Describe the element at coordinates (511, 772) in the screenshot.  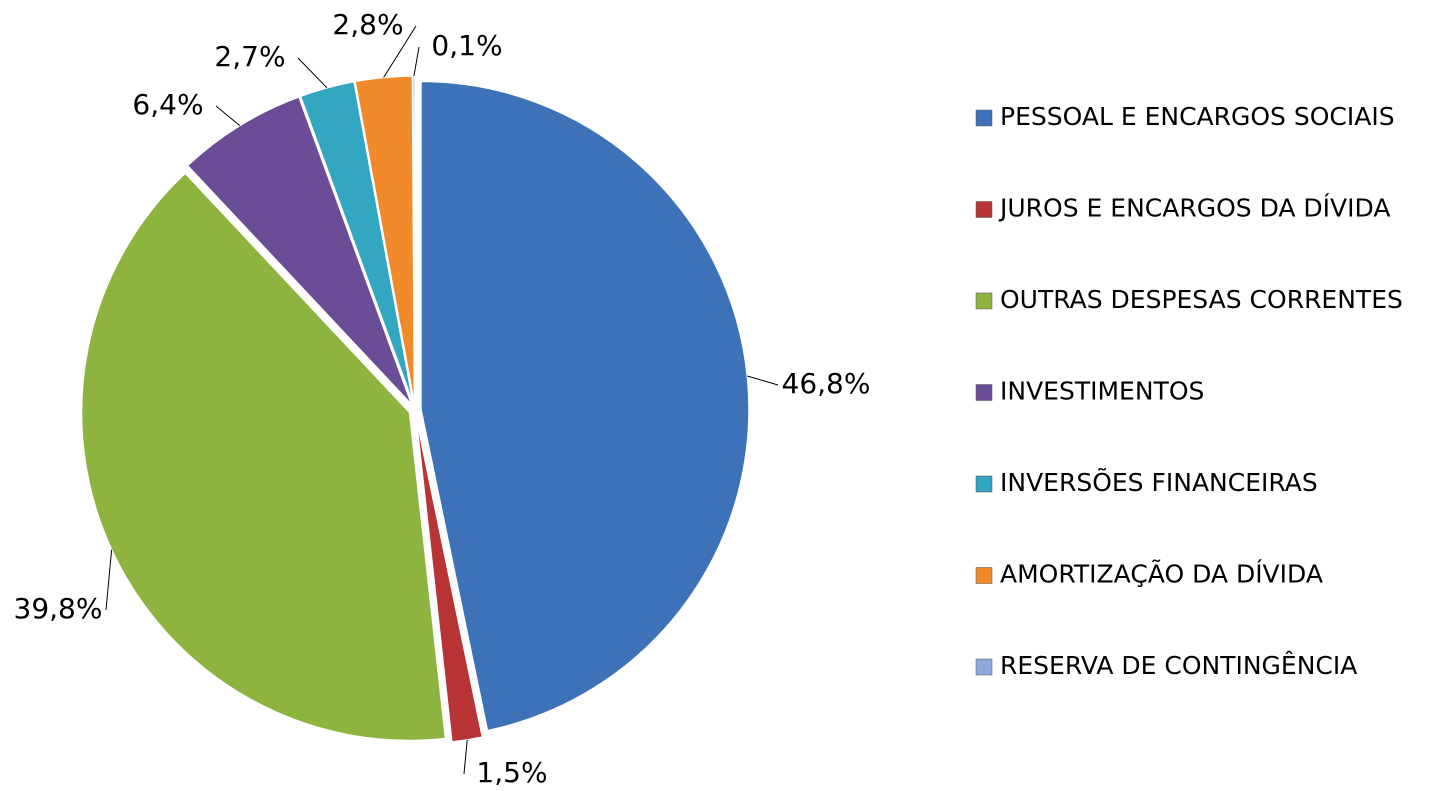
I see `data-label: 1,5%` at that location.